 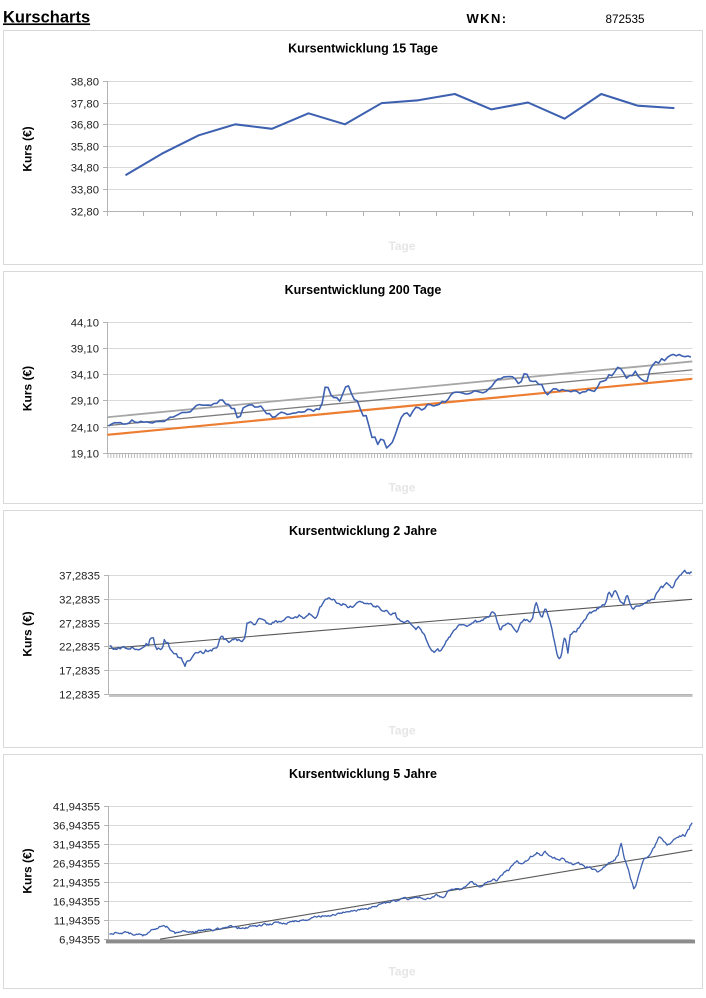 What do you see at coordinates (79, 648) in the screenshot?
I see `svg-text: 22,2835` at bounding box center [79, 648].